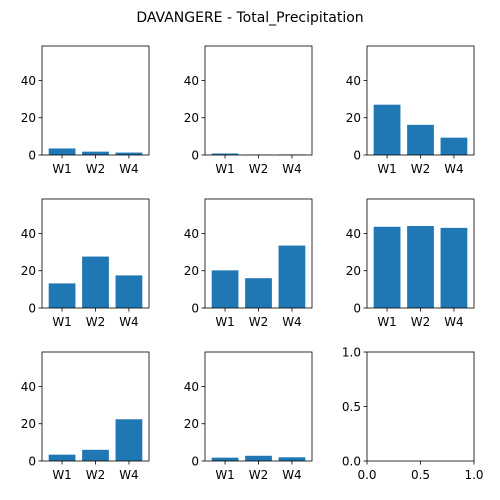  Describe the element at coordinates (292, 459) in the screenshot. I see `bar-8-w4` at that location.